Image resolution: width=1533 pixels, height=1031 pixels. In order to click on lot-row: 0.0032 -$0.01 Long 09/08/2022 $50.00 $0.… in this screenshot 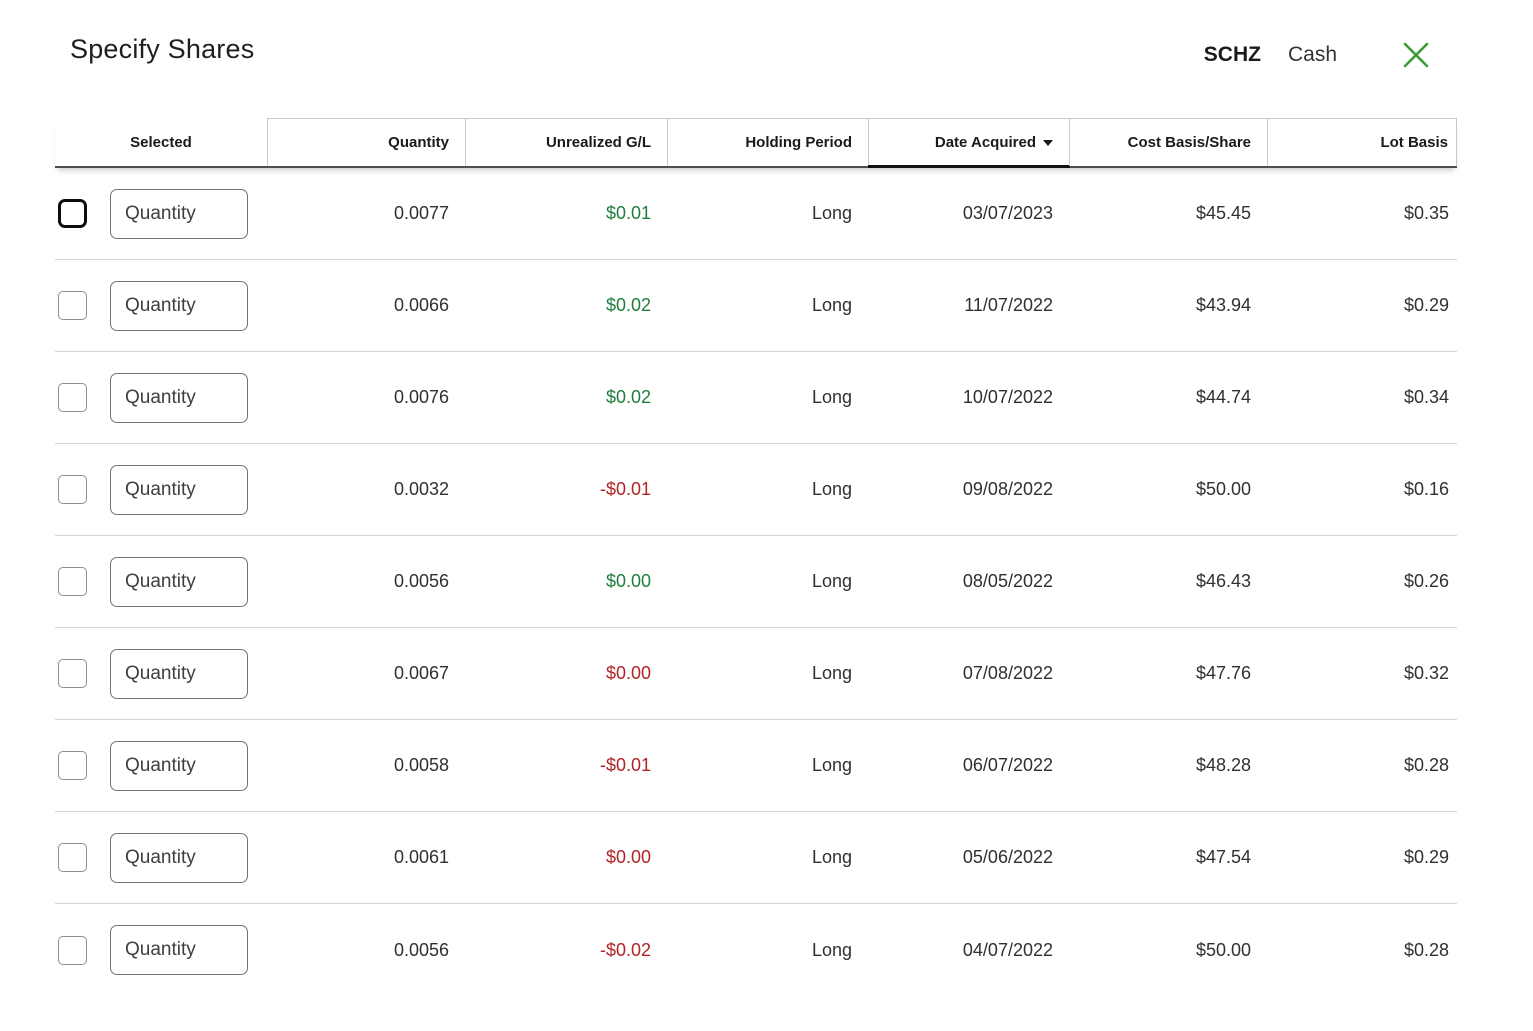, I will do `click(756, 490)`.